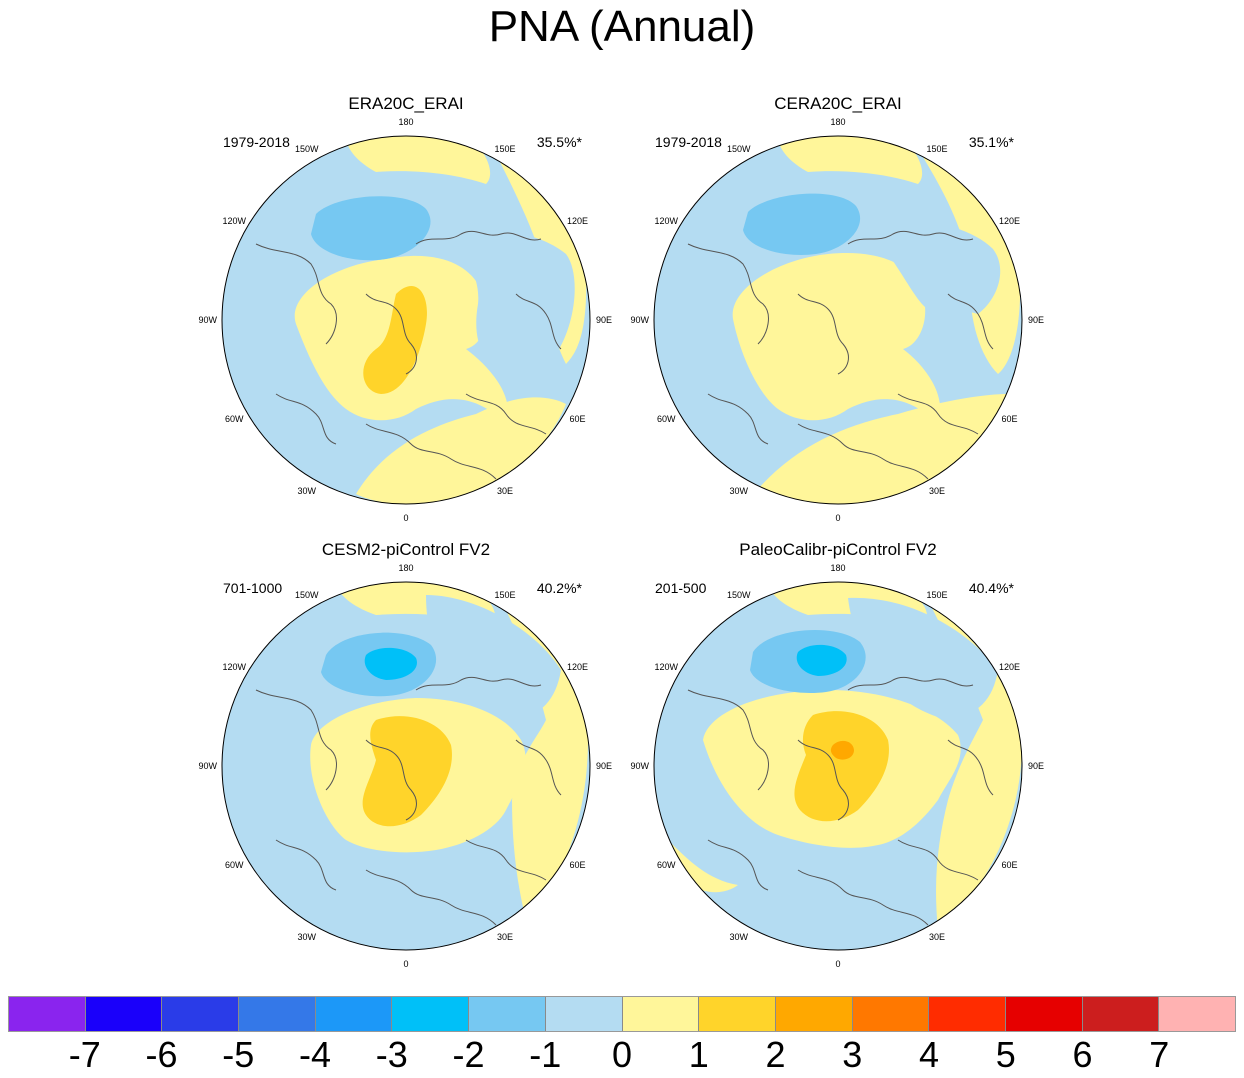  I want to click on colorbar-tick-label: 5, so click(1005, 1054).